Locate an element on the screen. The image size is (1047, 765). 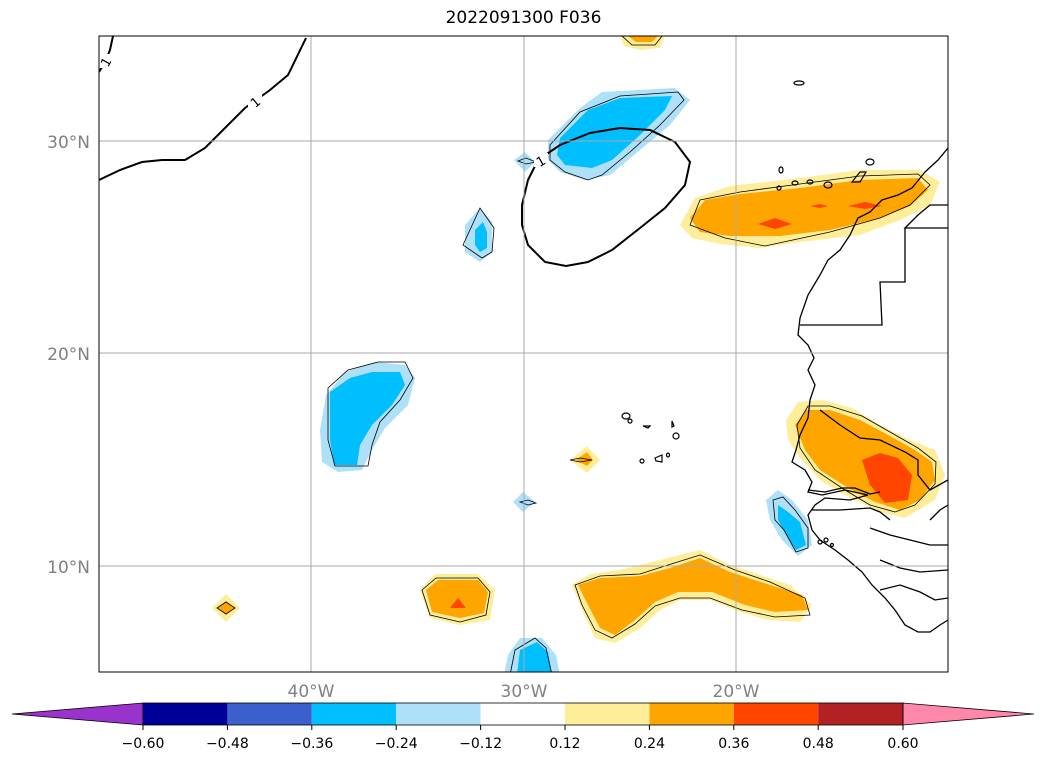
colorbar-frame is located at coordinates (523, 714).